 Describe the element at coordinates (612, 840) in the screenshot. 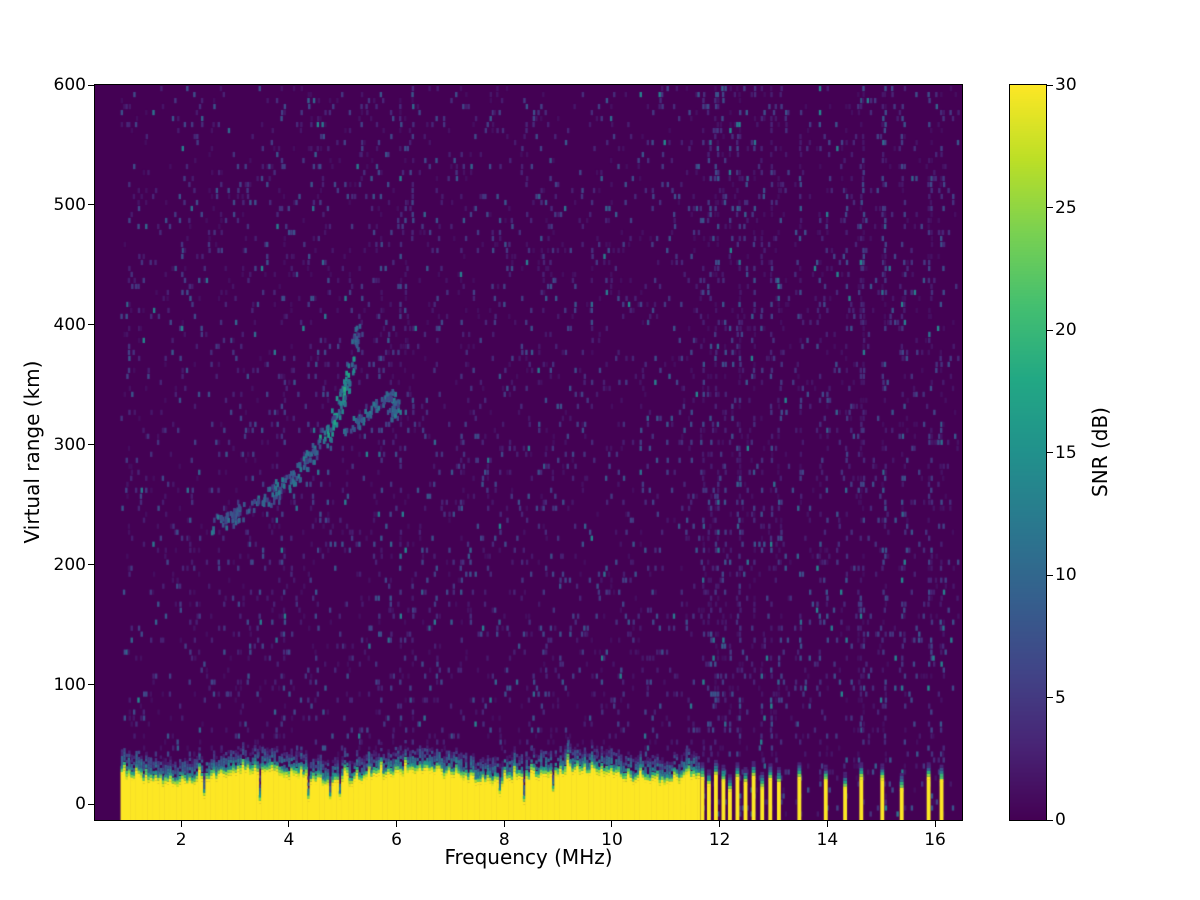

I see `x-tick-label-10: 10` at that location.